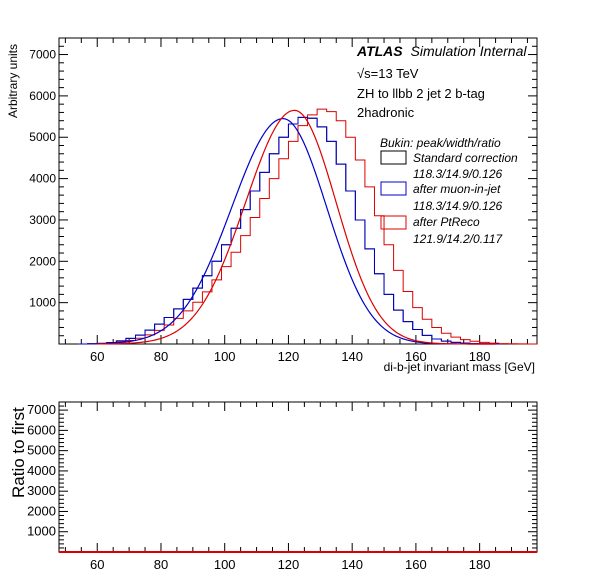  Describe the element at coordinates (469, 51) in the screenshot. I see `atlas-suffix: Simulation Internal` at that location.